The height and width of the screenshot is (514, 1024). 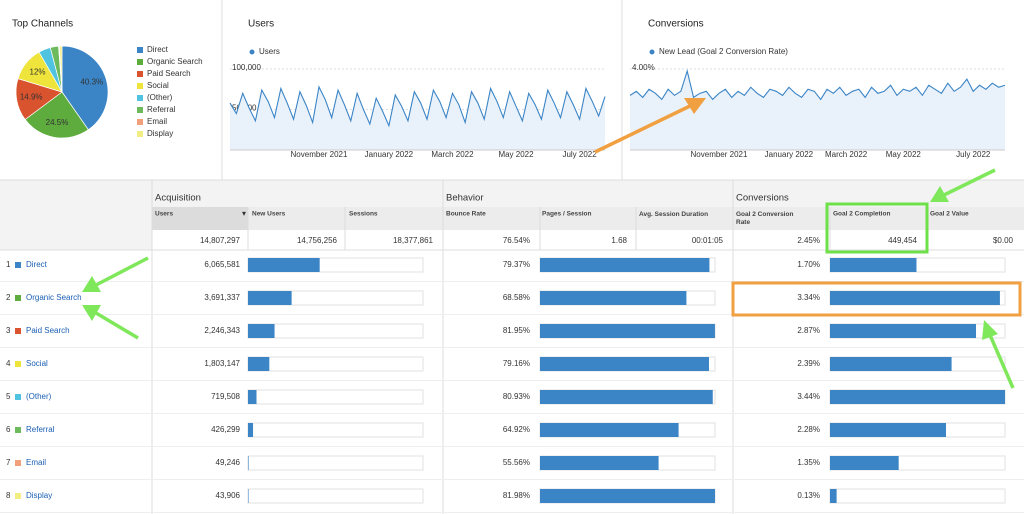 What do you see at coordinates (37, 363) in the screenshot?
I see `channel-link: Social` at bounding box center [37, 363].